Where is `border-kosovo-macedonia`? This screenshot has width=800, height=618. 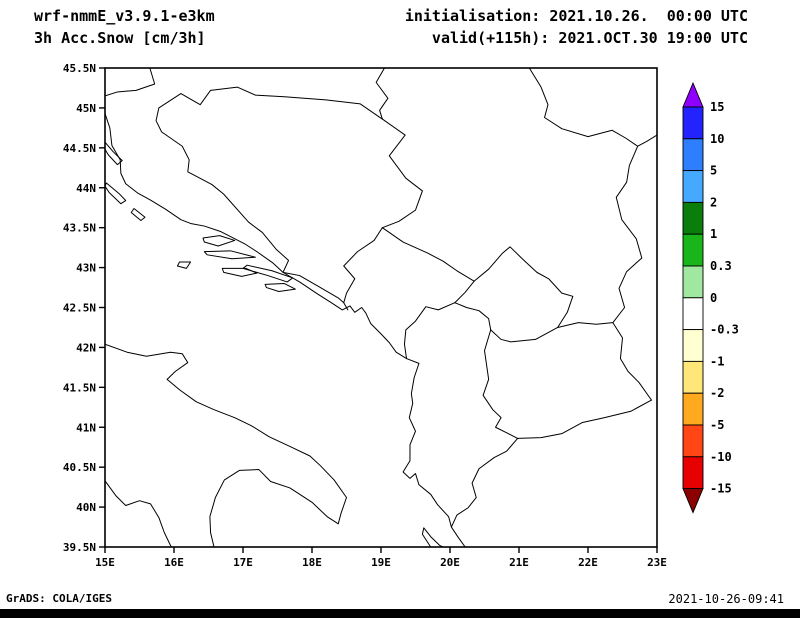 border-kosovo-macedonia is located at coordinates (524, 334).